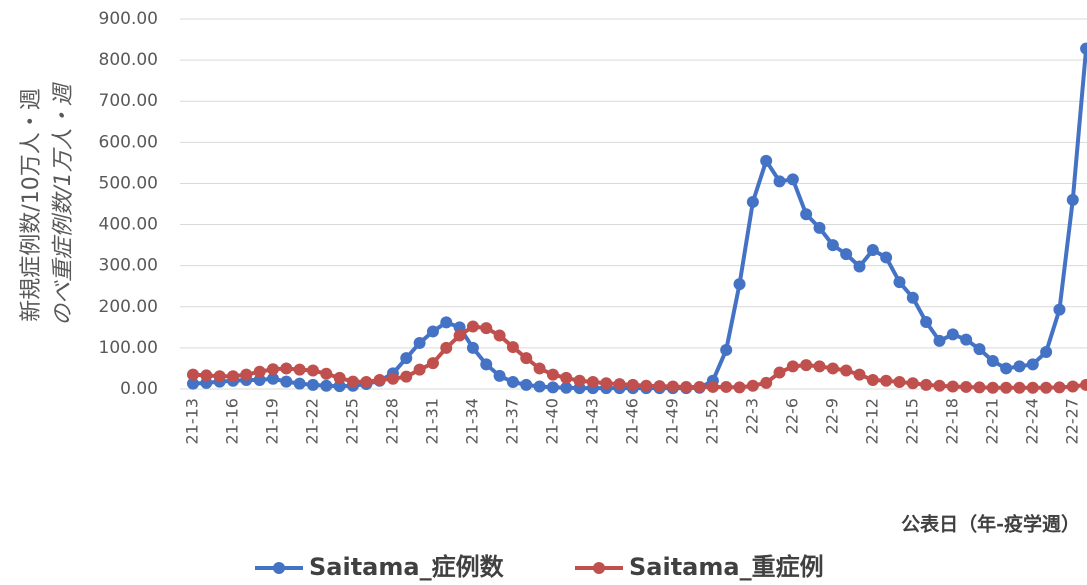  I want to click on x-tick-label: 21-31, so click(431, 421).